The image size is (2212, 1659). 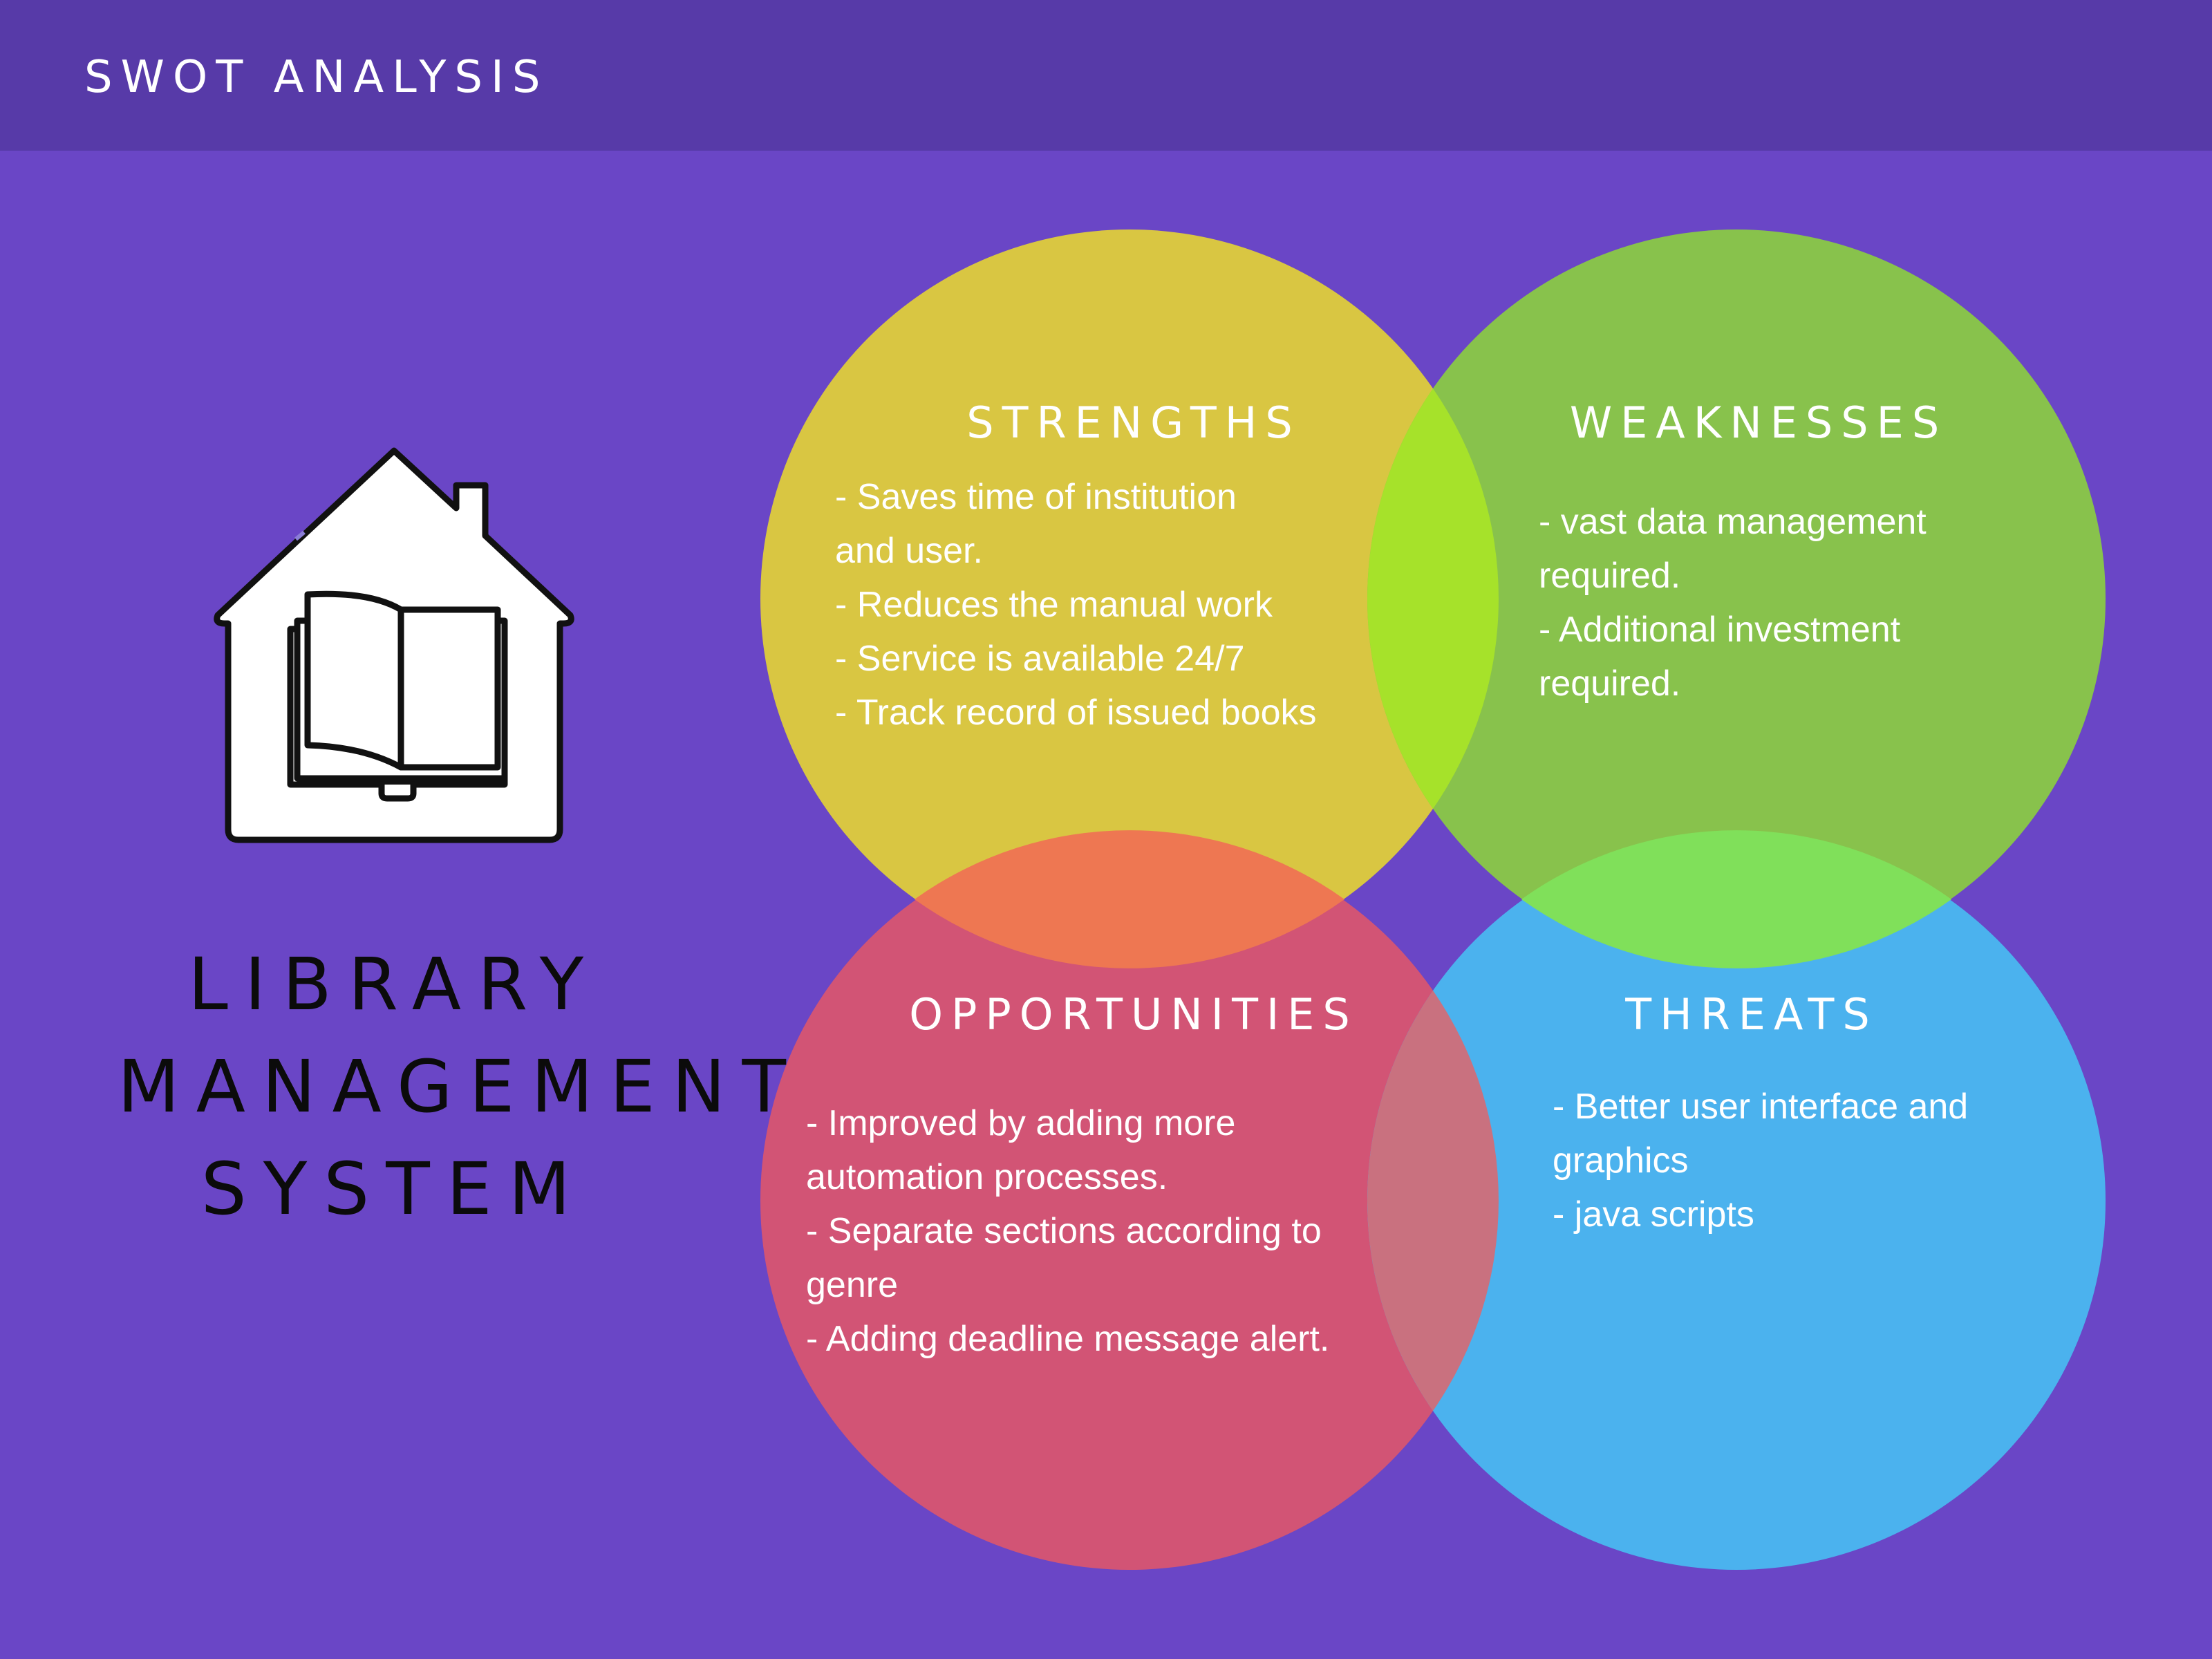 I want to click on threats-line: graphics, so click(x=1621, y=1161).